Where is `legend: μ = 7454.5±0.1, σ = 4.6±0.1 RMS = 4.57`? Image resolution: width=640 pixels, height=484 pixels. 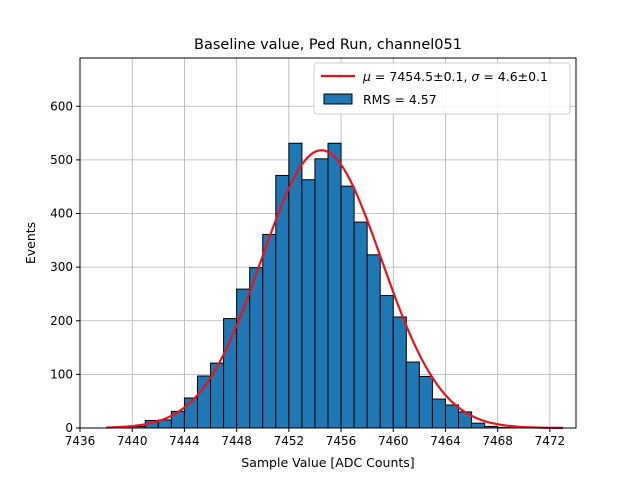 legend: μ = 7454.5±0.1, σ = 4.6±0.1 RMS = 4.57 is located at coordinates (442, 88).